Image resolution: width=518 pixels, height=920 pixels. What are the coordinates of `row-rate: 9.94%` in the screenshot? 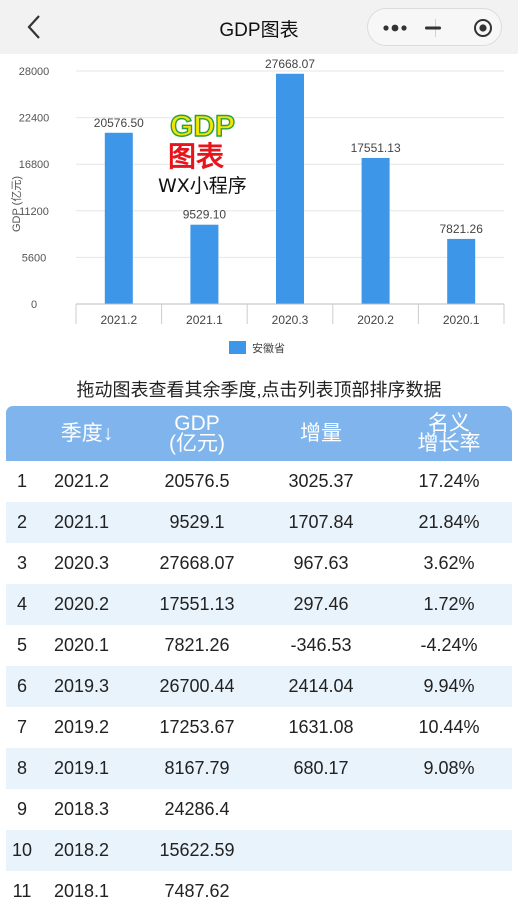 It's located at (449, 686).